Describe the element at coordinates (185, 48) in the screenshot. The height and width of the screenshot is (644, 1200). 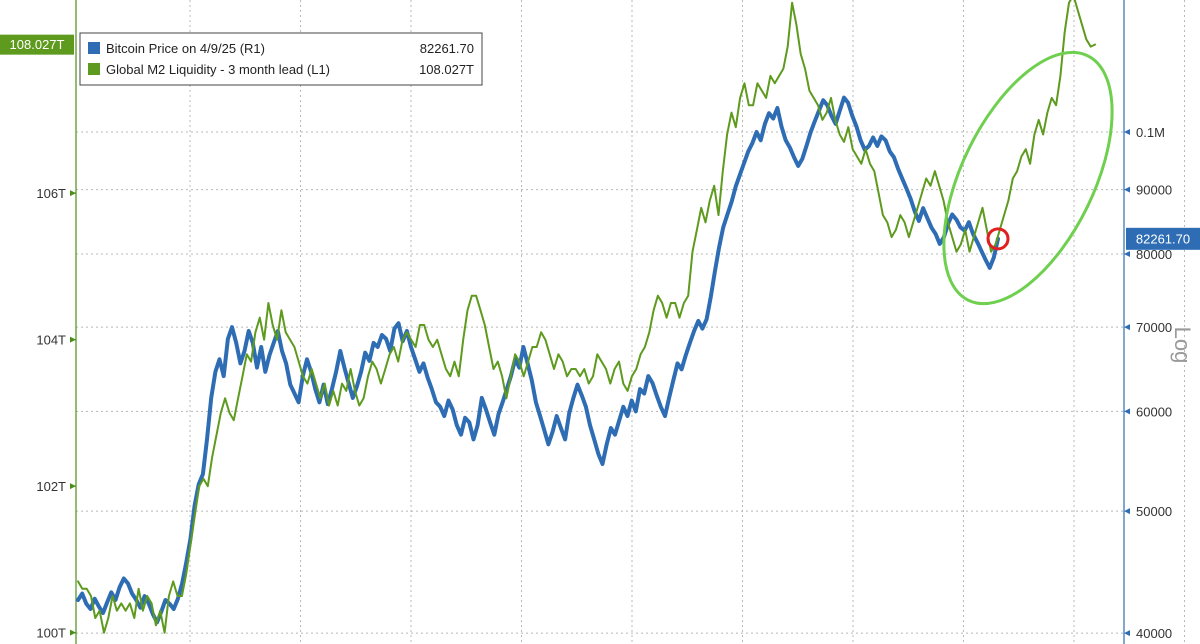
I see `legend-label-bitcoin: Bitcoin Price on 4/9/25 (R1)` at that location.